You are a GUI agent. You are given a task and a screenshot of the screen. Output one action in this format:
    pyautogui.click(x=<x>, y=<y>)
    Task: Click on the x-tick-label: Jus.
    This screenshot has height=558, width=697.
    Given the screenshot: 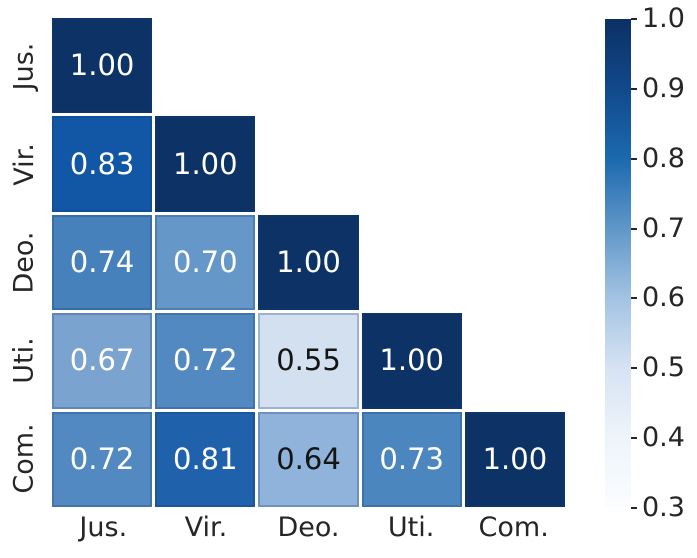 What is the action you would take?
    pyautogui.click(x=103, y=527)
    